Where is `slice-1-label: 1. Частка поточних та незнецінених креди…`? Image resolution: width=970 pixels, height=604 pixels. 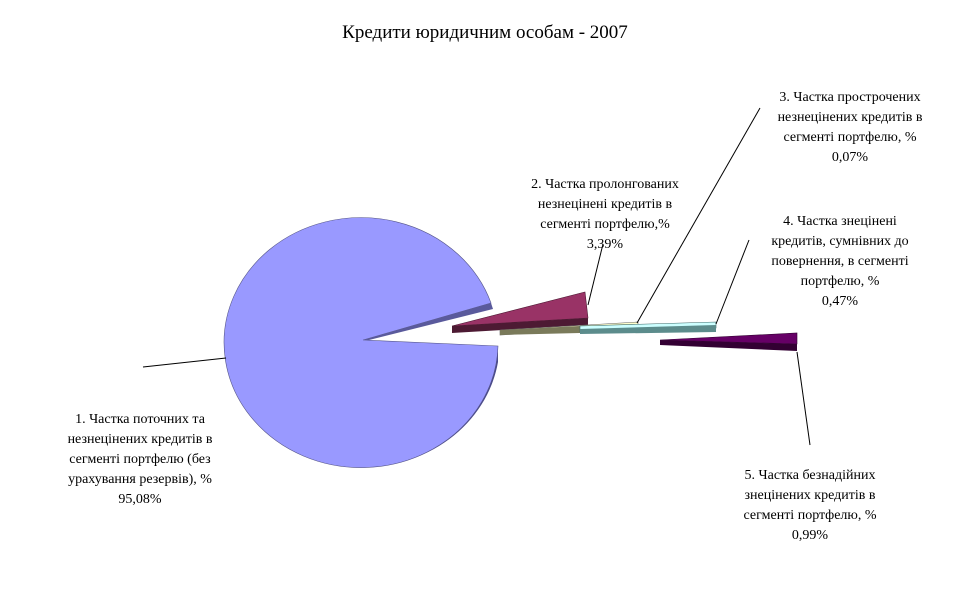 slice-1-label: 1. Частка поточних та незнецінених креди… is located at coordinates (140, 460).